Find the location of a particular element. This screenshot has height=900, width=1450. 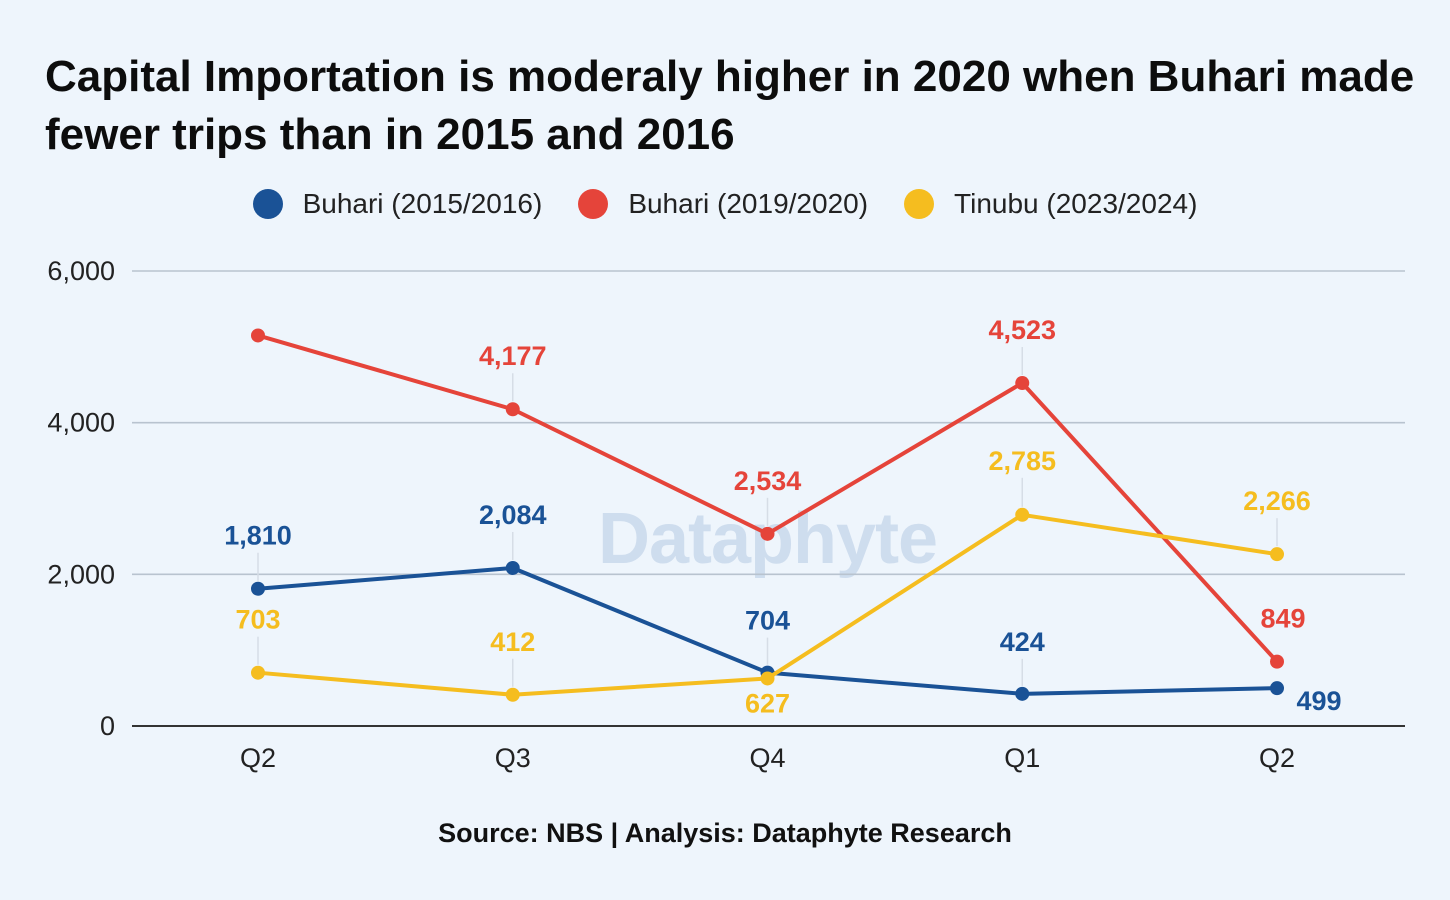

legend-item-buhari-2019: Buhari (2019/2020) is located at coordinates (723, 204).